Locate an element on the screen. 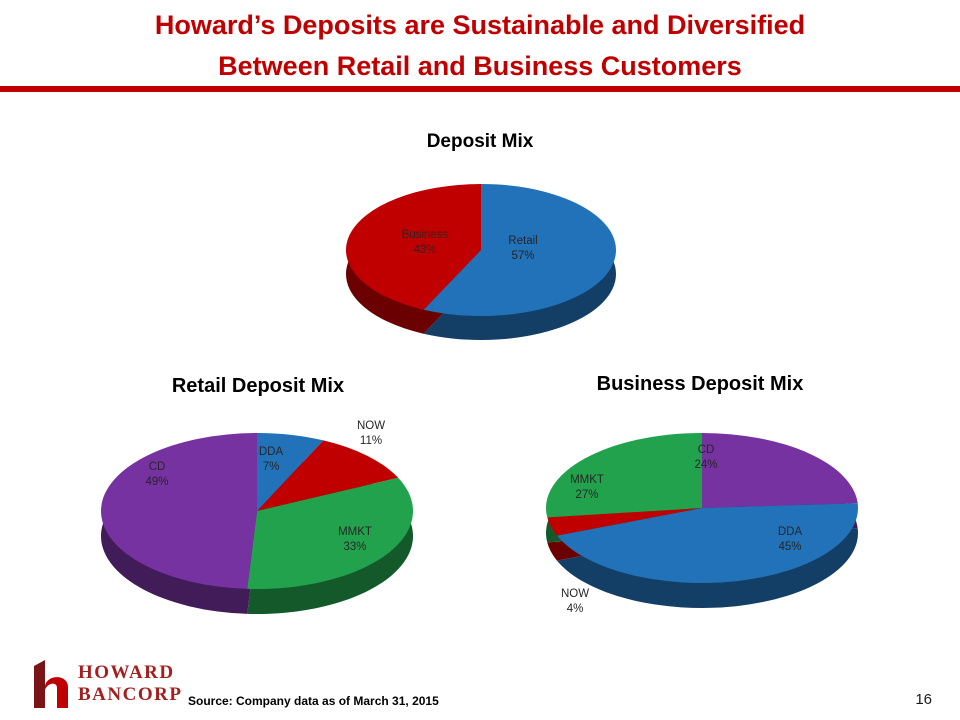 The width and height of the screenshot is (960, 720). logo-line1: HOWARD is located at coordinates (126, 672).